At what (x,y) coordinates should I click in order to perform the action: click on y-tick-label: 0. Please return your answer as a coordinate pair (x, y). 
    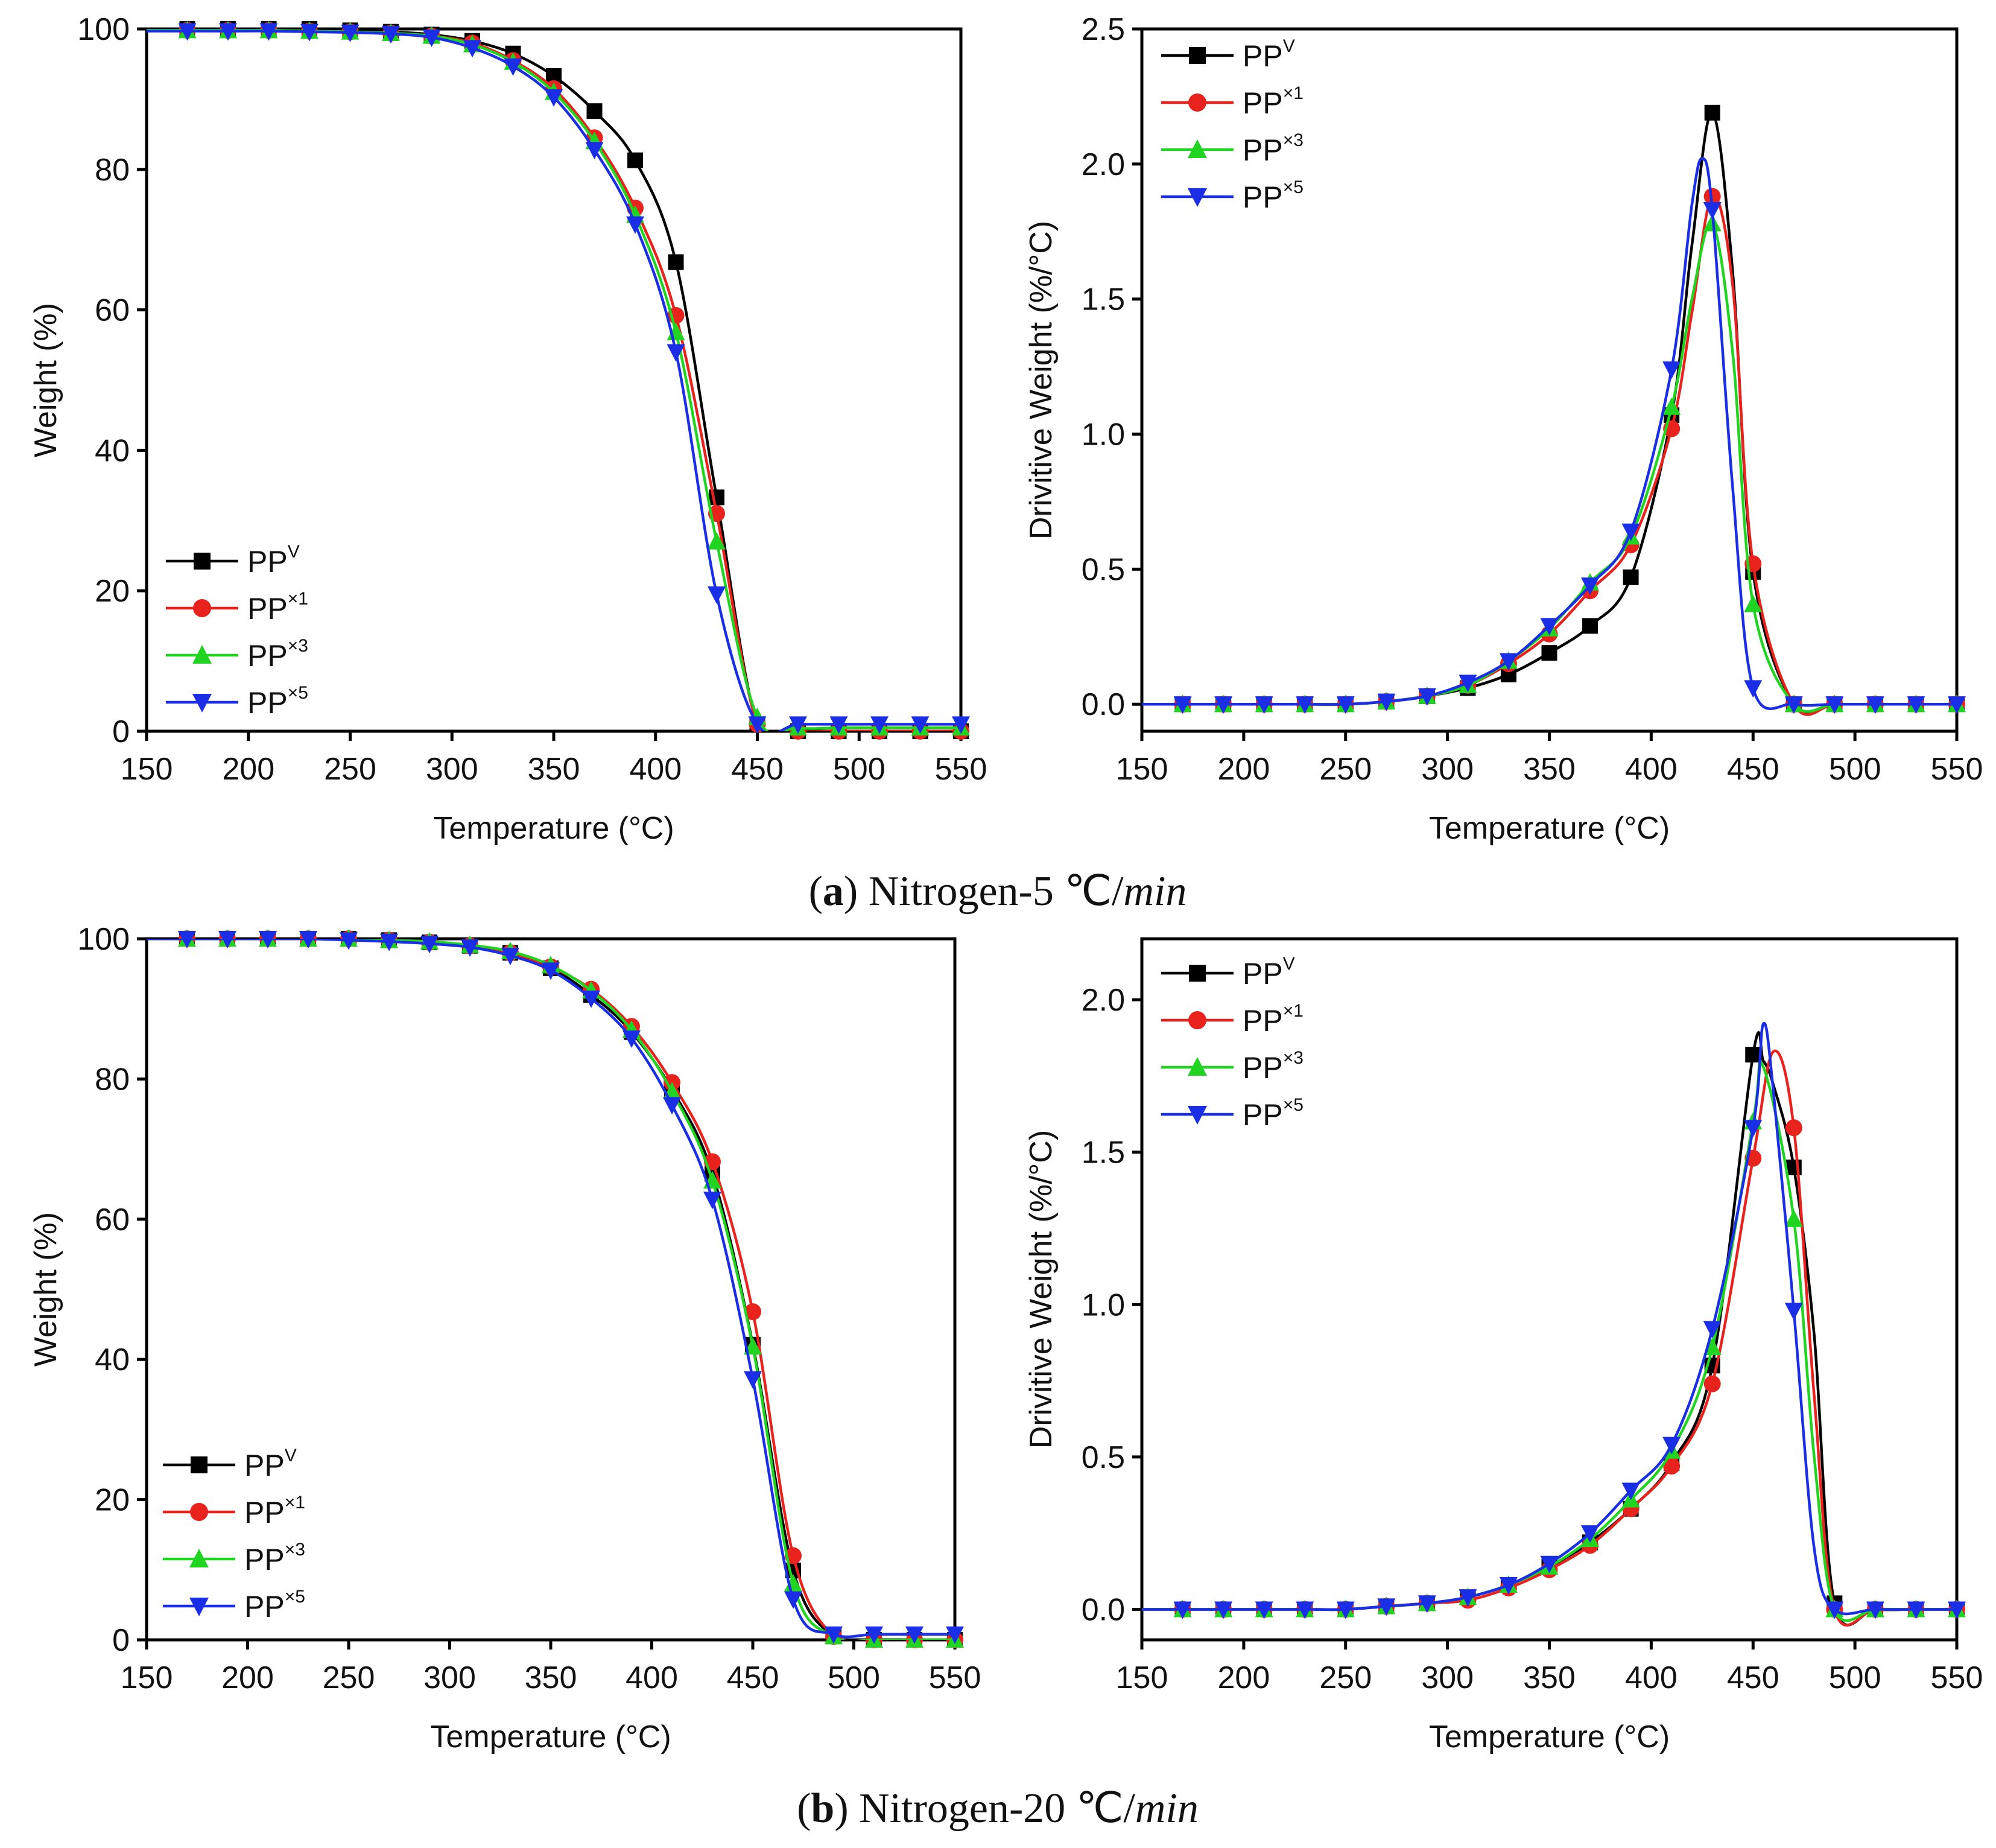
    Looking at the image, I should click on (121, 1641).